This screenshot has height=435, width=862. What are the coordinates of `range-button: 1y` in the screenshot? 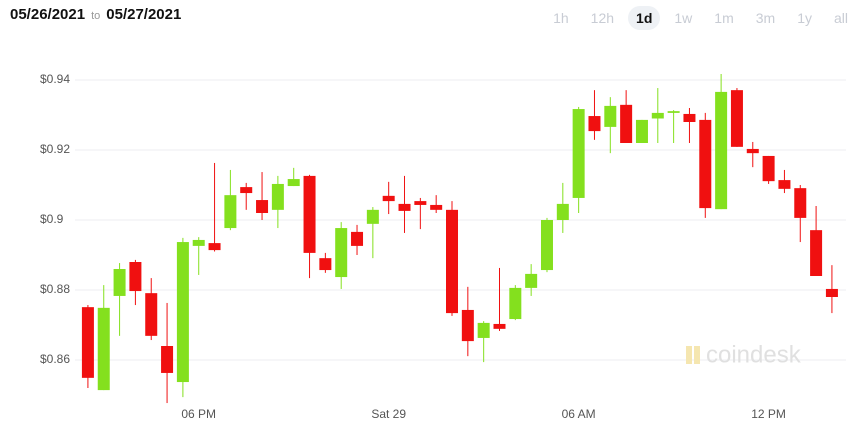 It's located at (804, 18).